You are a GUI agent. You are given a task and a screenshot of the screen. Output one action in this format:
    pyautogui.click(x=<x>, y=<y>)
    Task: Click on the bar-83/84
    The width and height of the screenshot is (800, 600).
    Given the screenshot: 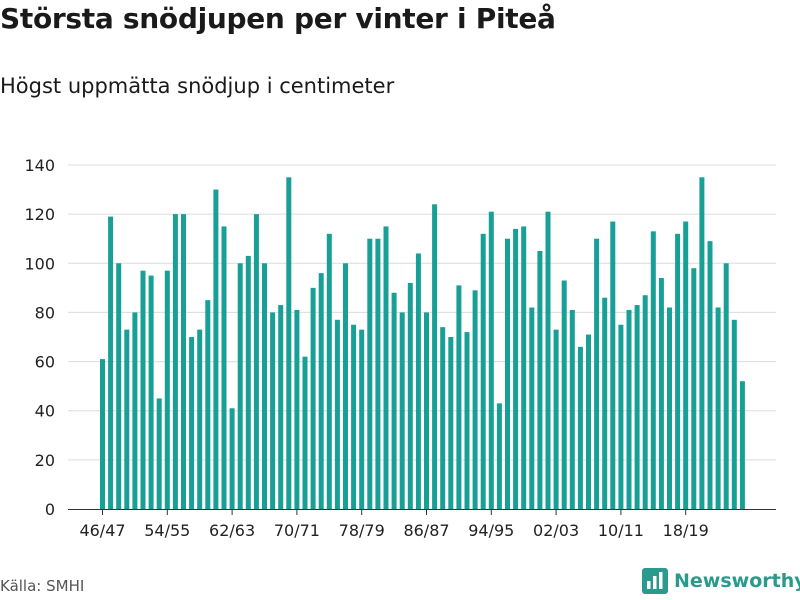 What is the action you would take?
    pyautogui.click(x=402, y=410)
    